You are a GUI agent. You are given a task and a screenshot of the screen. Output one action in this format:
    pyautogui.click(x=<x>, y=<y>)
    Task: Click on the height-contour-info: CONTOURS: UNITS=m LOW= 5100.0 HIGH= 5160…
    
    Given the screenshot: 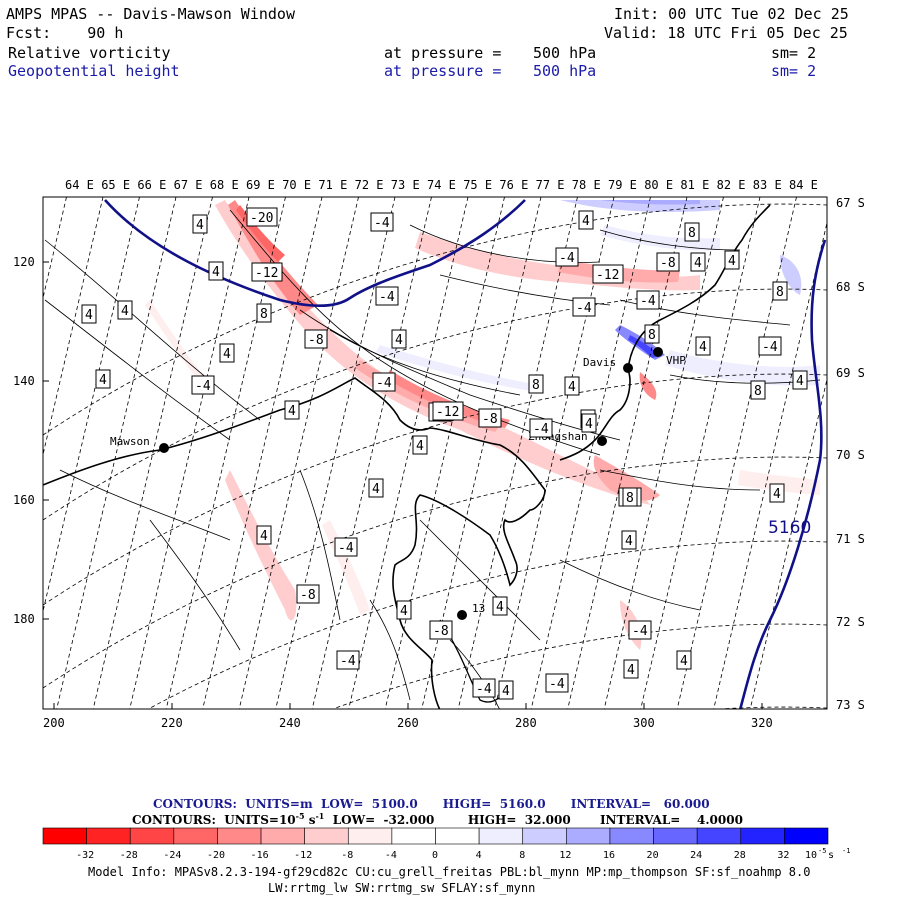 What is the action you would take?
    pyautogui.click(x=431, y=804)
    